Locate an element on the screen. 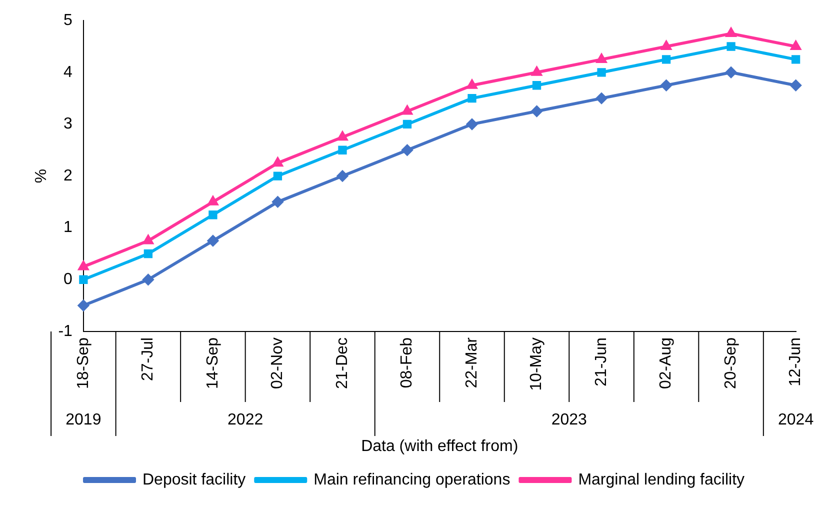 This screenshot has width=829, height=506. y-tick-label: 0 is located at coordinates (68, 279).